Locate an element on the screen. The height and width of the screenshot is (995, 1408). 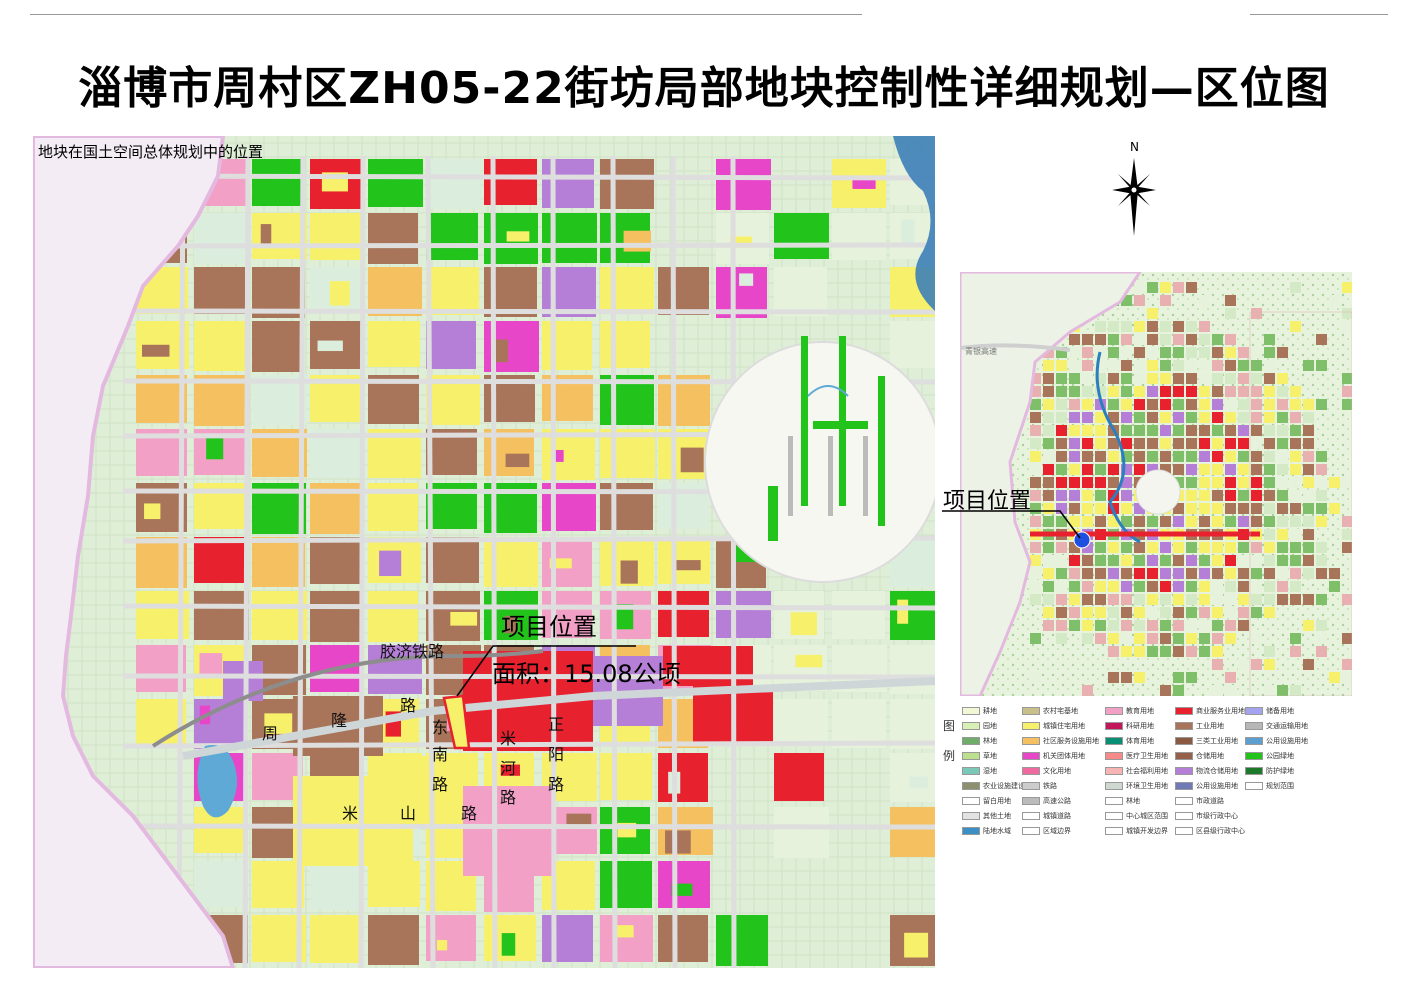
legend-label: 社区服务设施用地 is located at coordinates (1071, 740).